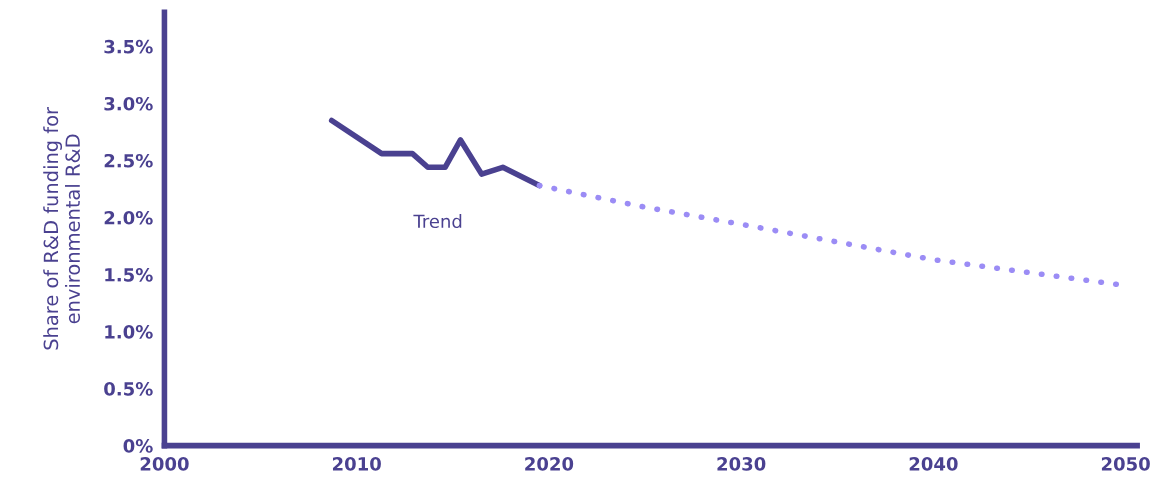 Image resolution: width=1158 pixels, height=487 pixels. I want to click on y-tick-label: 1.5%, so click(129, 274).